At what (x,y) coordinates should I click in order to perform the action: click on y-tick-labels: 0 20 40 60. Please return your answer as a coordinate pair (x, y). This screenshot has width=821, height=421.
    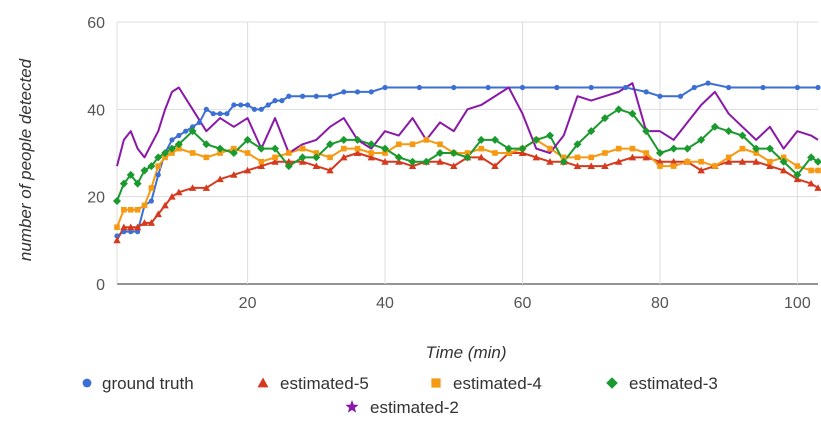
    Looking at the image, I should click on (96, 154).